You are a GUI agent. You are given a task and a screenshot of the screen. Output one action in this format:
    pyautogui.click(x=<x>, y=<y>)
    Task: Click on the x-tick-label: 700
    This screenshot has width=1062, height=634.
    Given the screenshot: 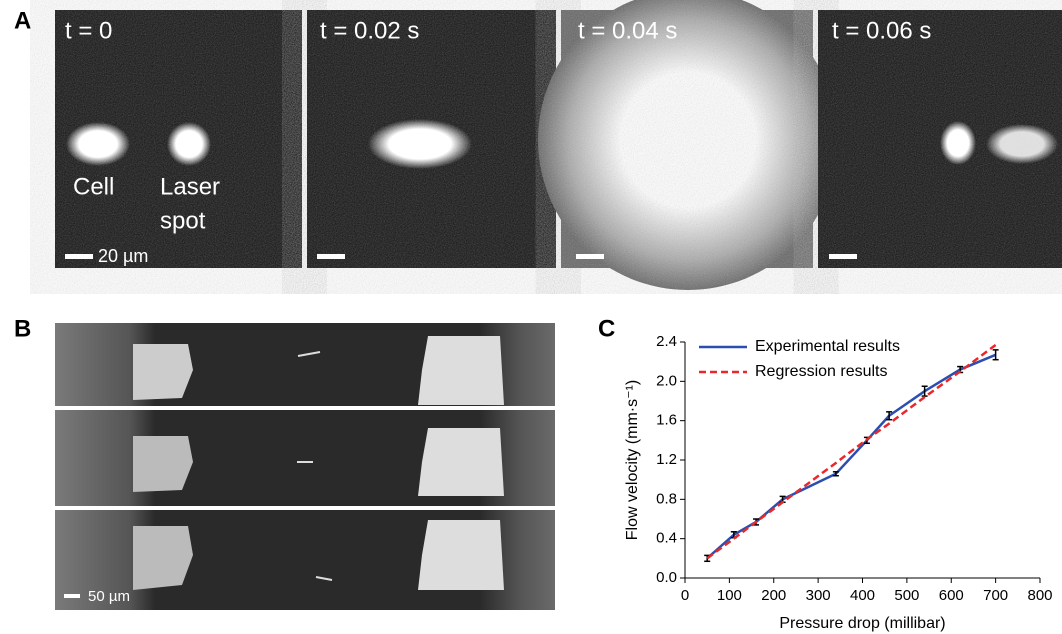 What is the action you would take?
    pyautogui.click(x=995, y=595)
    